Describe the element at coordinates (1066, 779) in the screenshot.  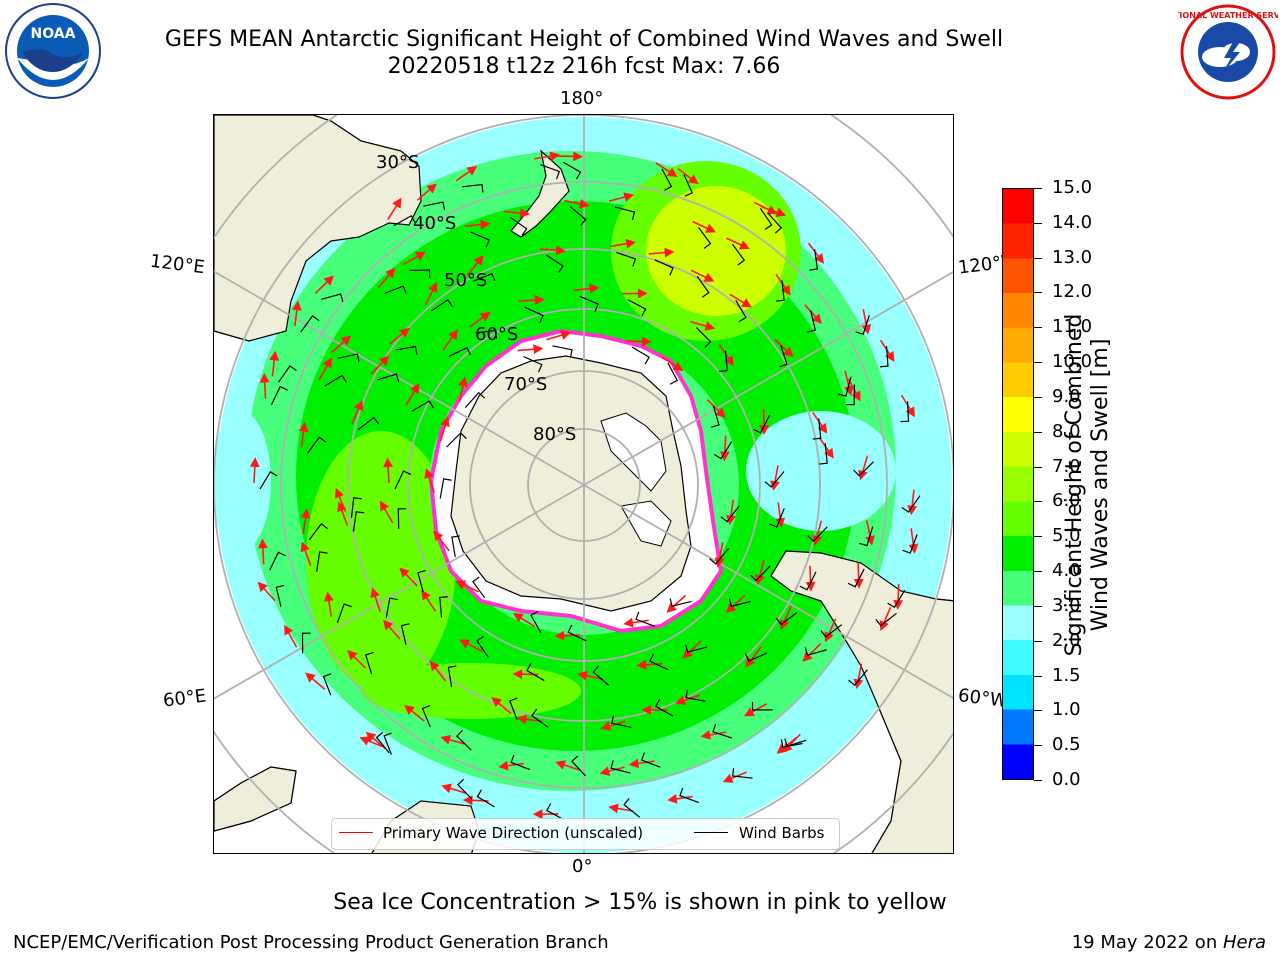
I see `colorbar-tick-label: 0.0` at that location.